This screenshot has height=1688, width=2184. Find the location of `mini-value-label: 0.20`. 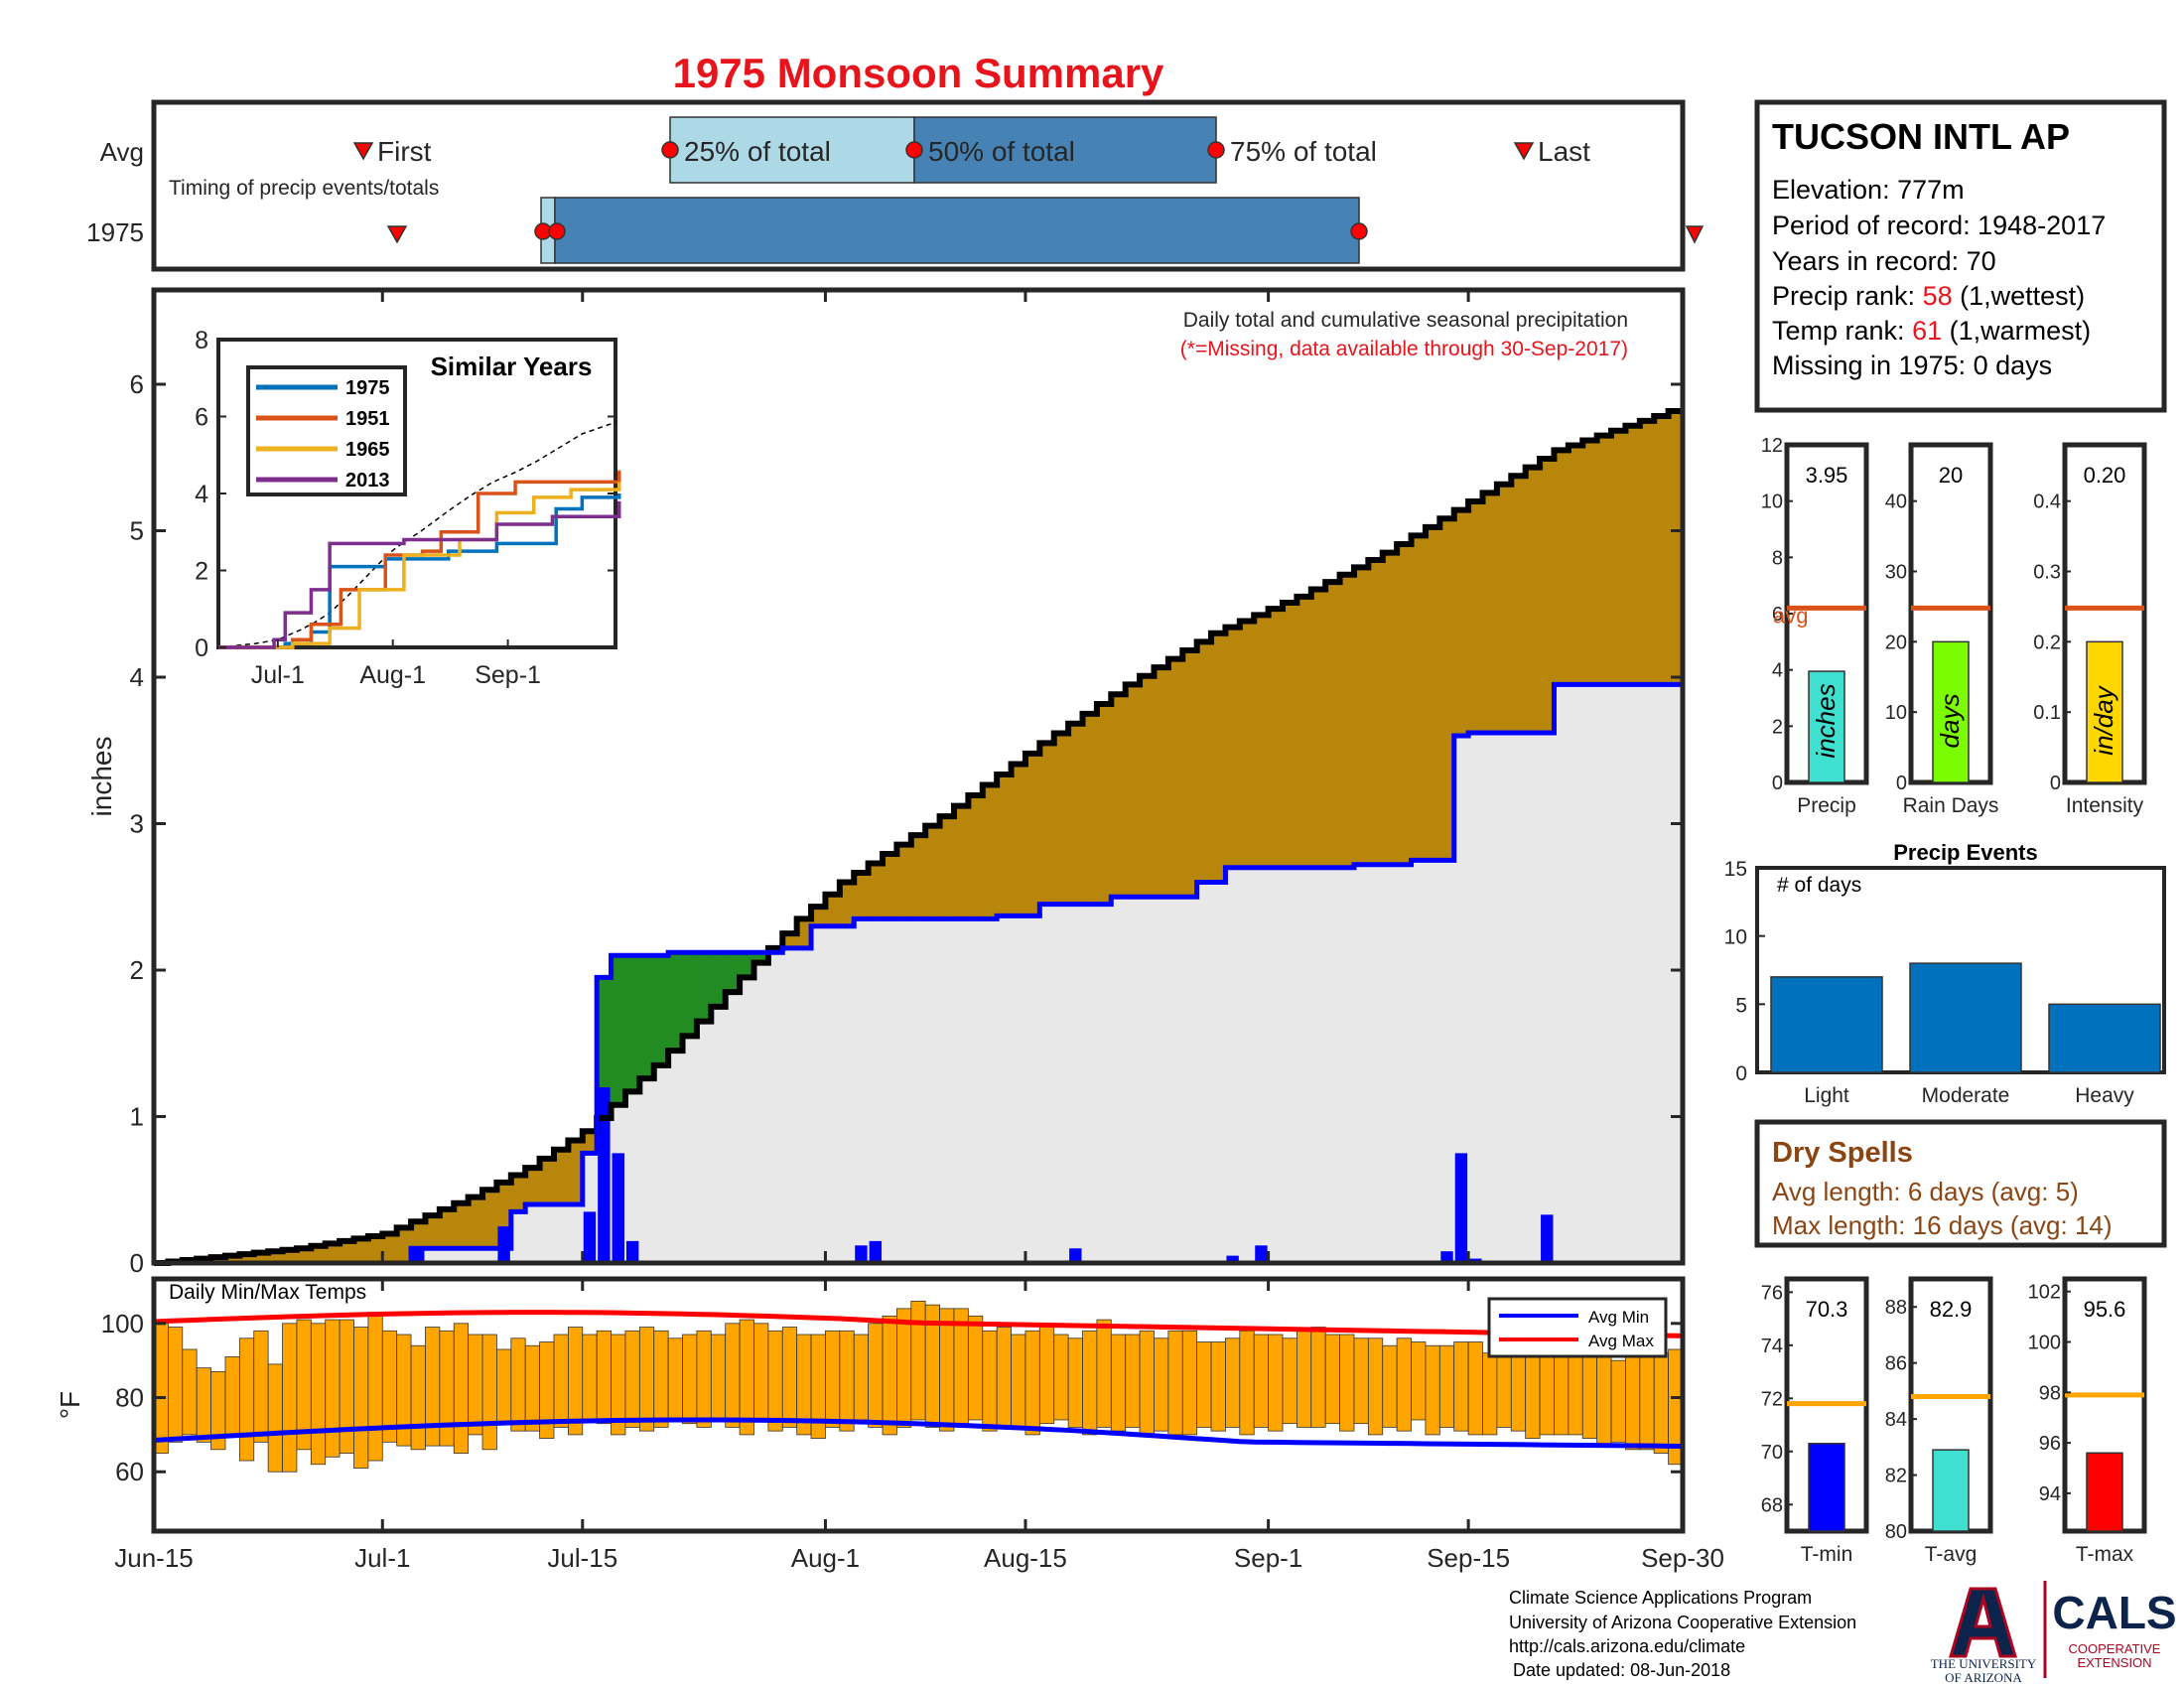

mini-value-label: 0.20 is located at coordinates (2105, 475).